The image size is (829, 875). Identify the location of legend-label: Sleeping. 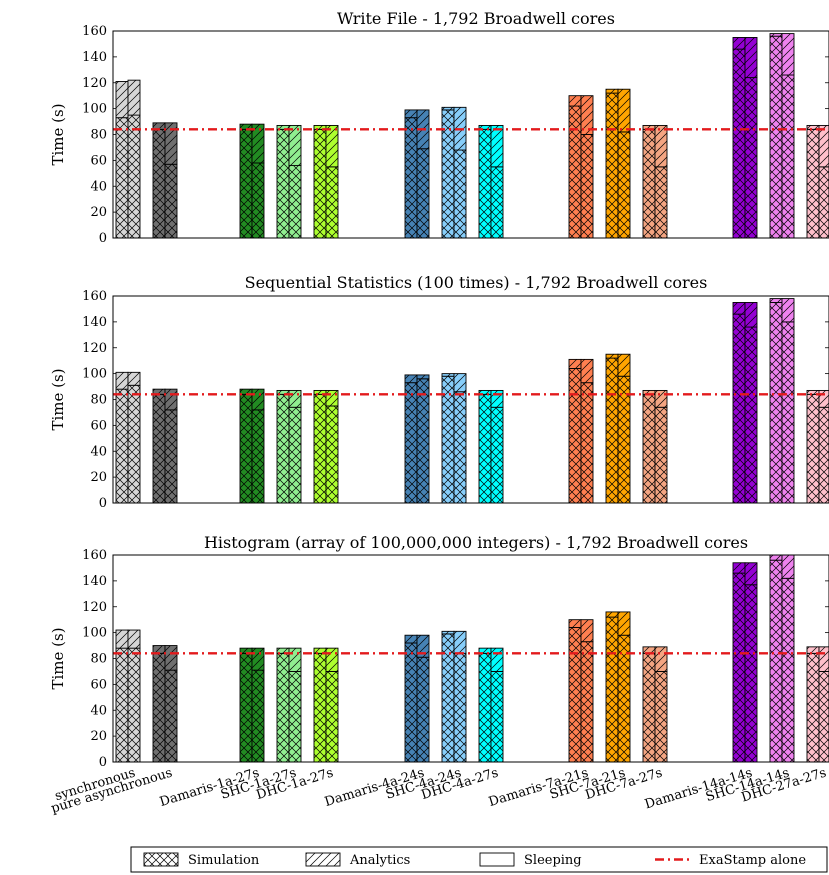
(553, 860).